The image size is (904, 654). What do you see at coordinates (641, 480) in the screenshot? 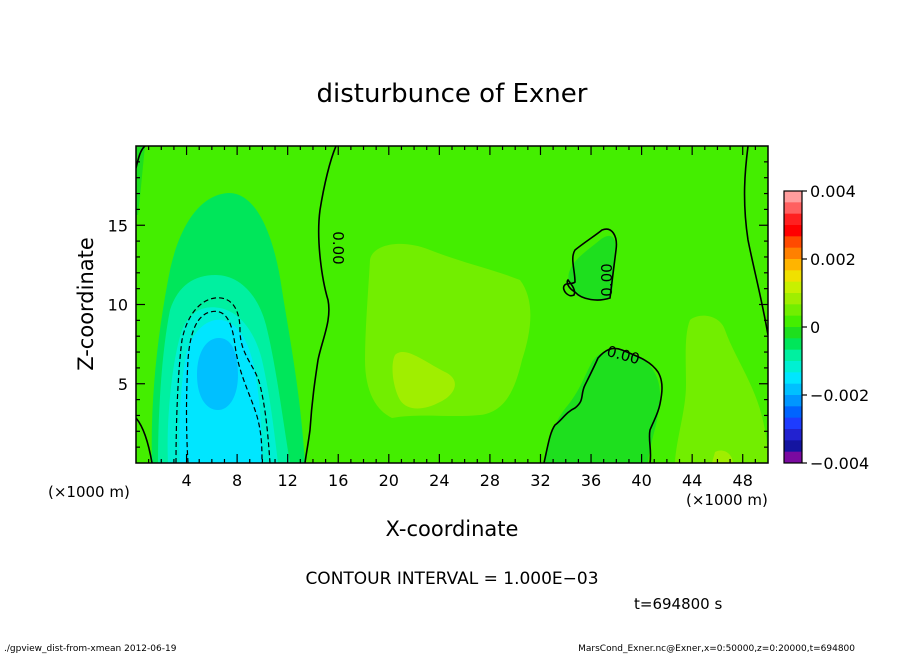
I see `x-tick-label: 40` at bounding box center [641, 480].